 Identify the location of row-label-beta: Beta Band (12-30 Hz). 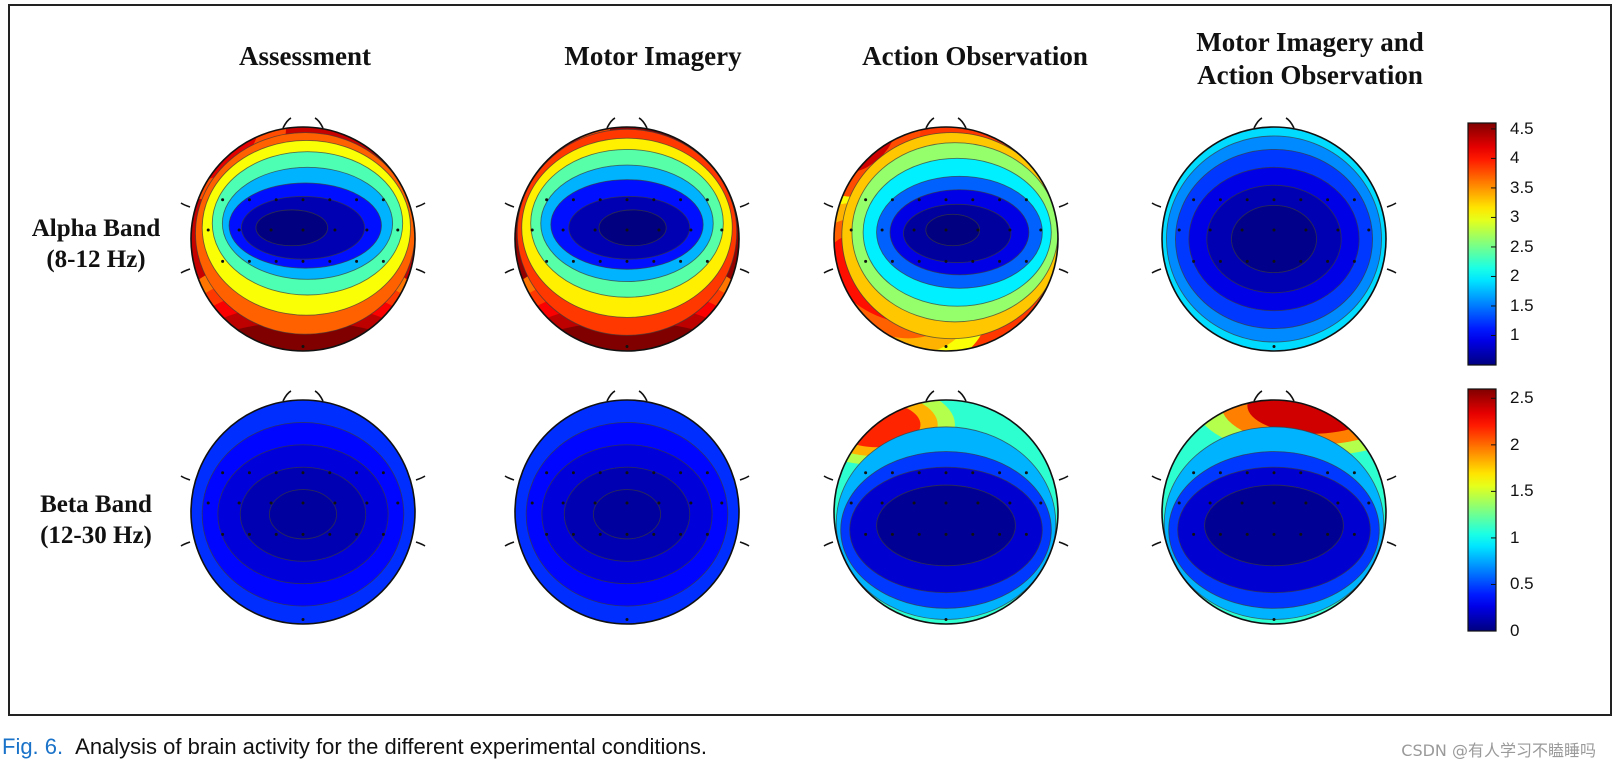
(96, 520).